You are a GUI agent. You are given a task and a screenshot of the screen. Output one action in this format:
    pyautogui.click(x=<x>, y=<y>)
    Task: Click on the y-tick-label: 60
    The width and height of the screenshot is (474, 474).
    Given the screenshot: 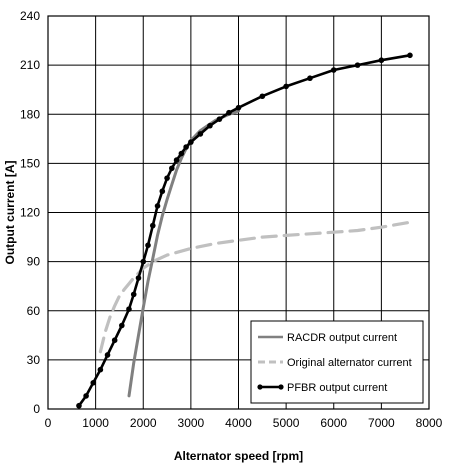 What is the action you would take?
    pyautogui.click(x=34, y=311)
    